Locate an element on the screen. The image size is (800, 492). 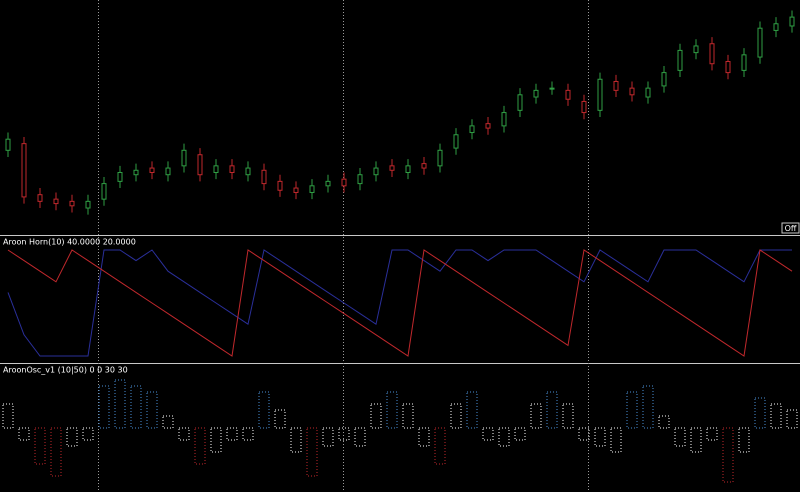
off-button: Off is located at coordinates (790, 228).